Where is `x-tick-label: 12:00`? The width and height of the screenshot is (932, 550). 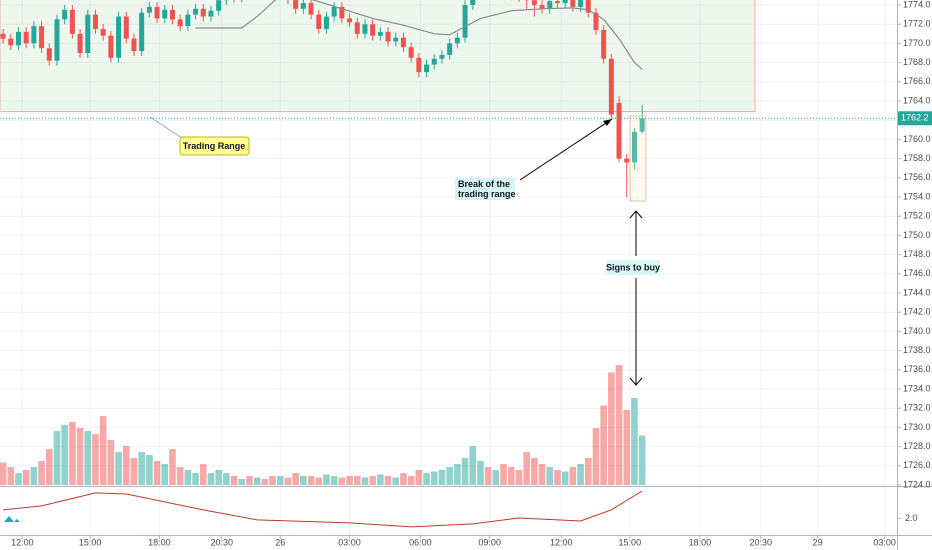
x-tick-label: 12:00 is located at coordinates (22, 542).